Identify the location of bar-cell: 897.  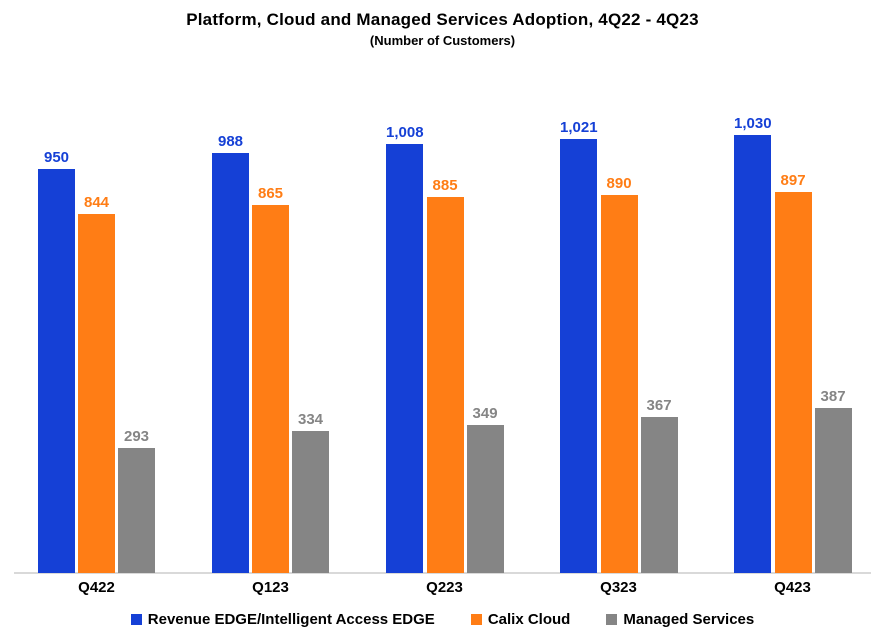
(793, 372).